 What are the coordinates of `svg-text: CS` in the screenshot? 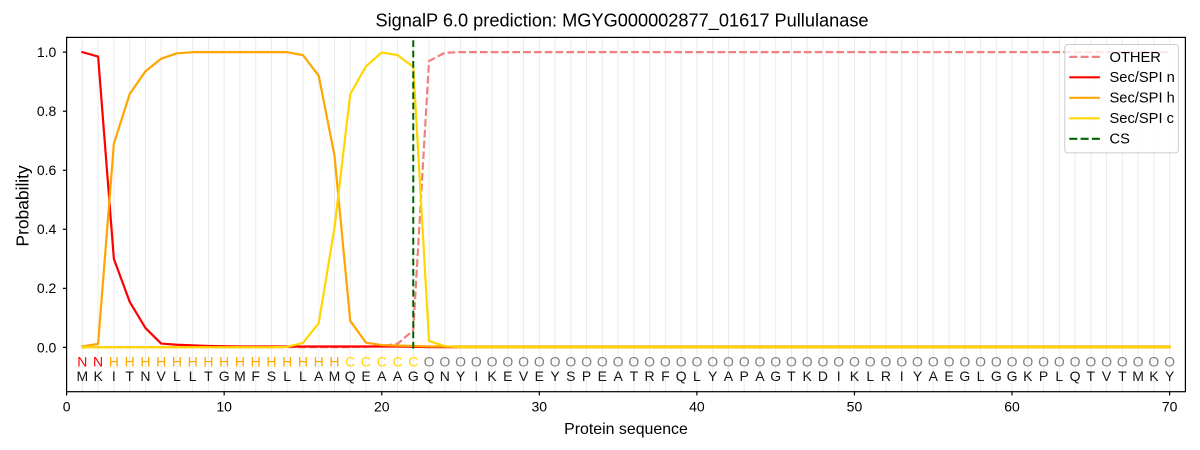 It's located at (1120, 140).